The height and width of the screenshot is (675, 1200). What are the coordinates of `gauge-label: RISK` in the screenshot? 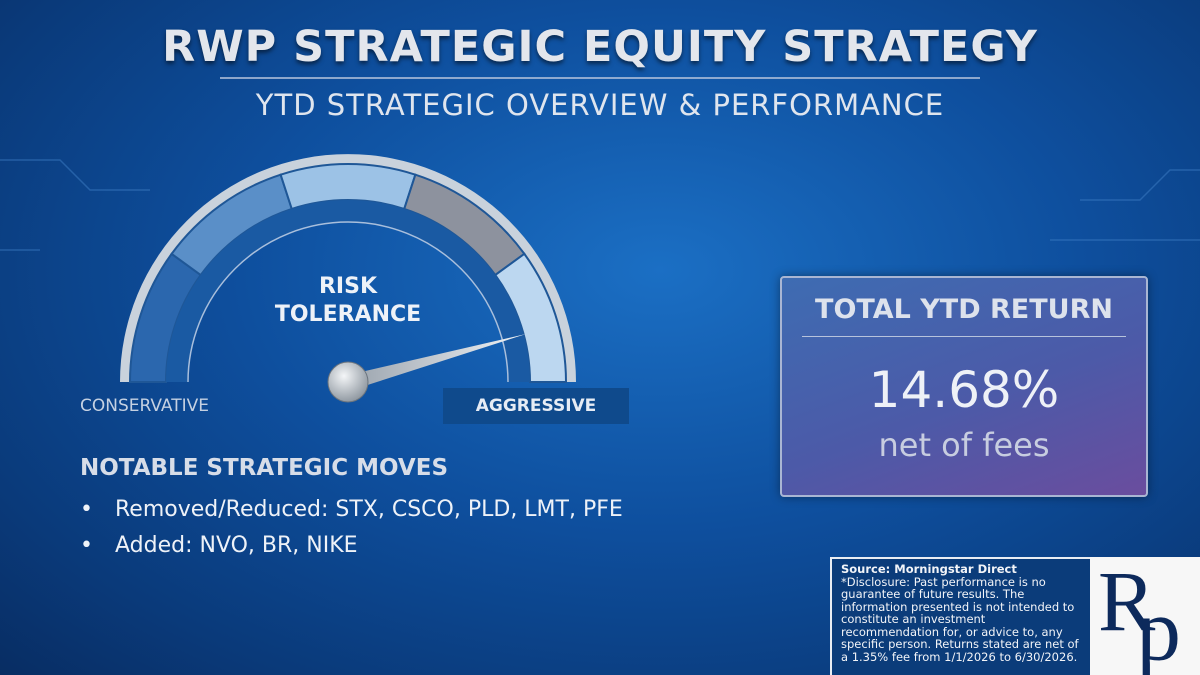 It's located at (348, 286).